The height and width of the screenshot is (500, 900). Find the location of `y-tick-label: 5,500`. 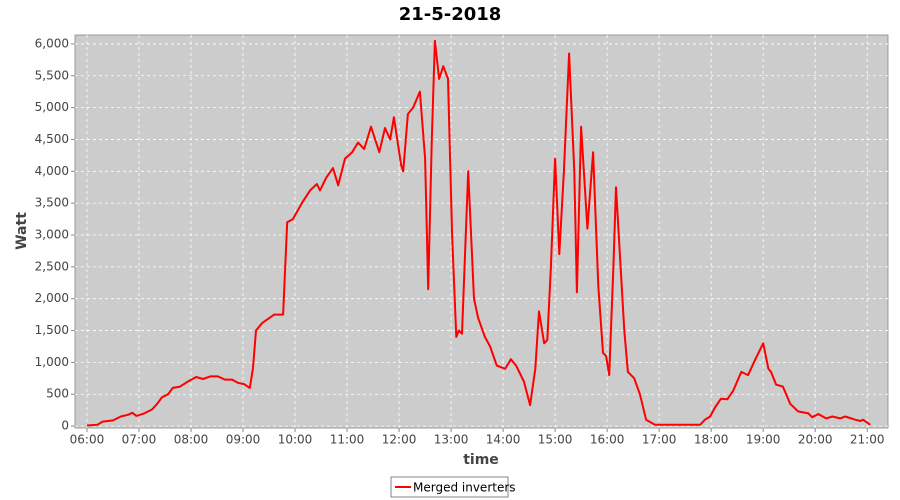

y-tick-label: 5,500 is located at coordinates (52, 75).